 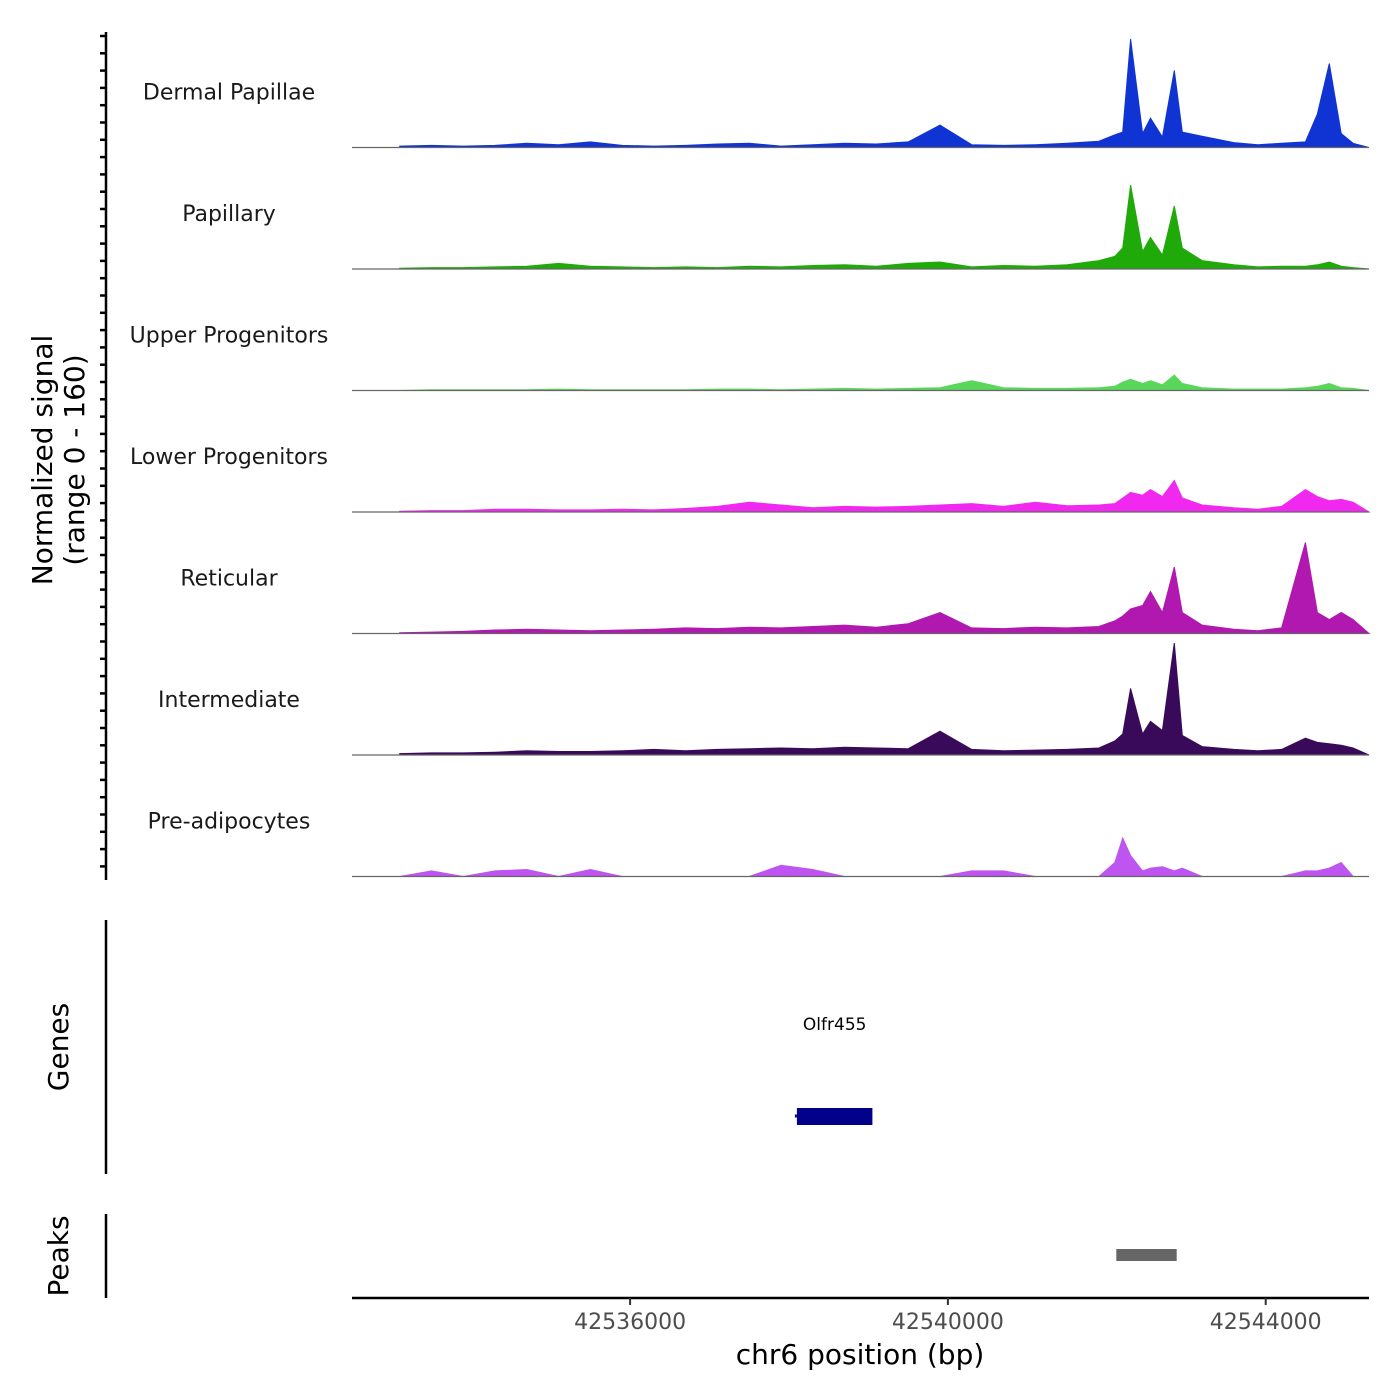 I want to click on track-intermediate: Intermediate, so click(x=764, y=699).